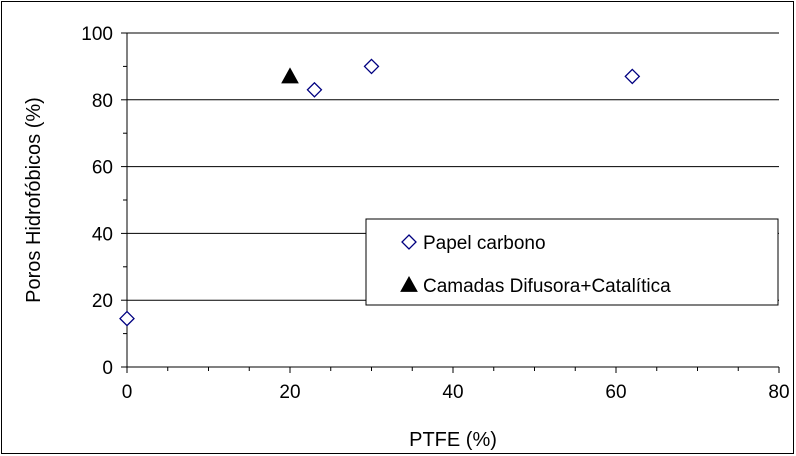 The image size is (796, 456). I want to click on x-tick-label: 0, so click(127, 392).